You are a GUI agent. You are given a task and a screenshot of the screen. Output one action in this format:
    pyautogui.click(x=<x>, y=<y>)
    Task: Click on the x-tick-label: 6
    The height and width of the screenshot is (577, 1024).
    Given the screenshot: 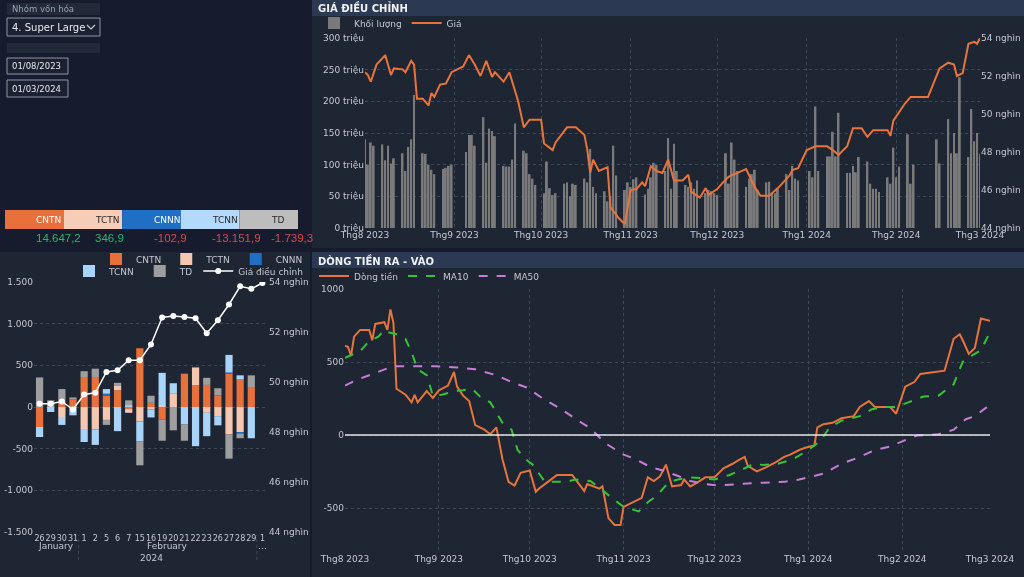 What is the action you would take?
    pyautogui.click(x=118, y=538)
    